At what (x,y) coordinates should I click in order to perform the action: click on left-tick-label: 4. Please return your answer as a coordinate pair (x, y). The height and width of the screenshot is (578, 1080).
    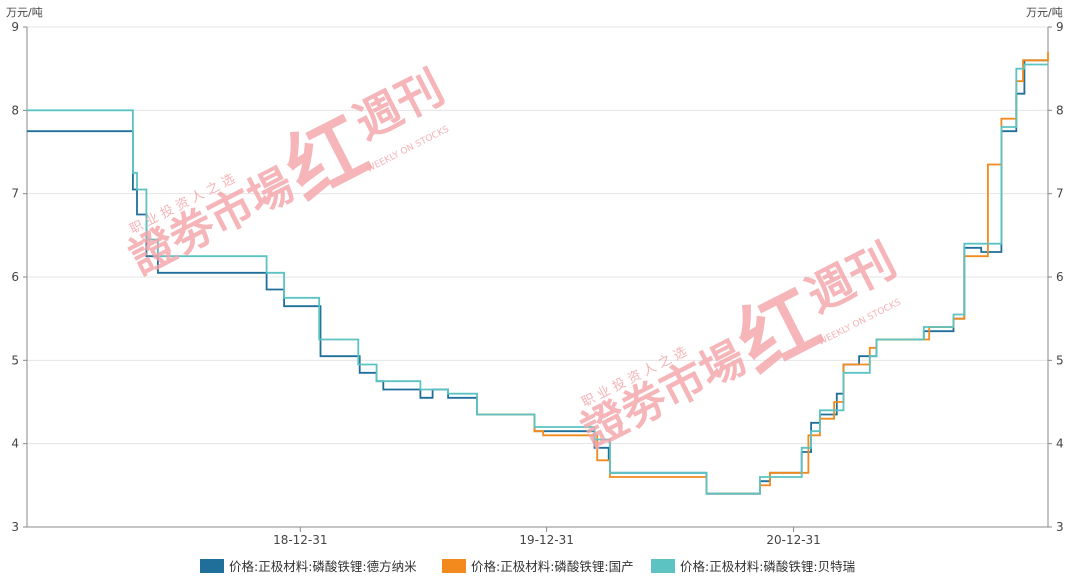
    Looking at the image, I should click on (15, 444).